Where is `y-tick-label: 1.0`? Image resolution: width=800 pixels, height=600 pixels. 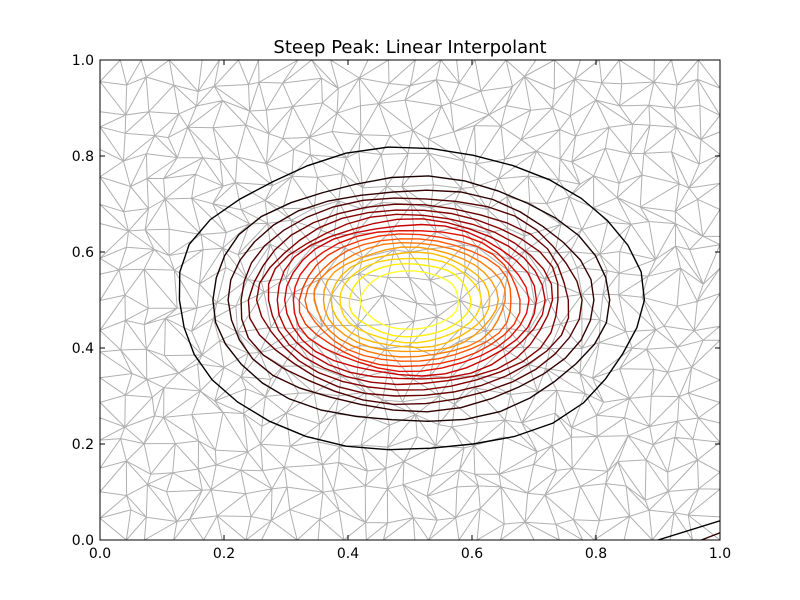 y-tick-label: 1.0 is located at coordinates (83, 61).